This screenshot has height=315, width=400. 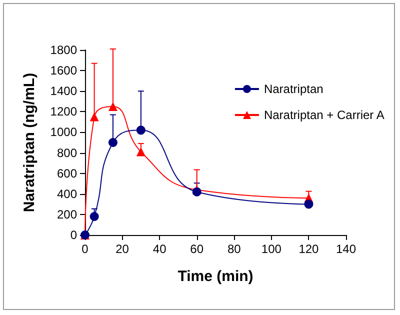 I want to click on y-tick-label: 400, so click(x=67, y=193).